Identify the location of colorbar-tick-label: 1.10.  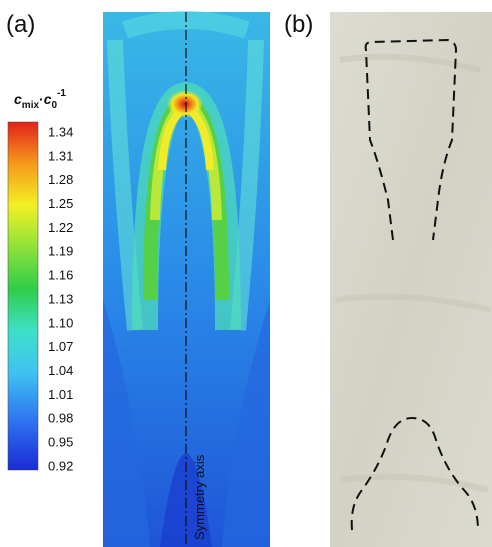
(60, 322).